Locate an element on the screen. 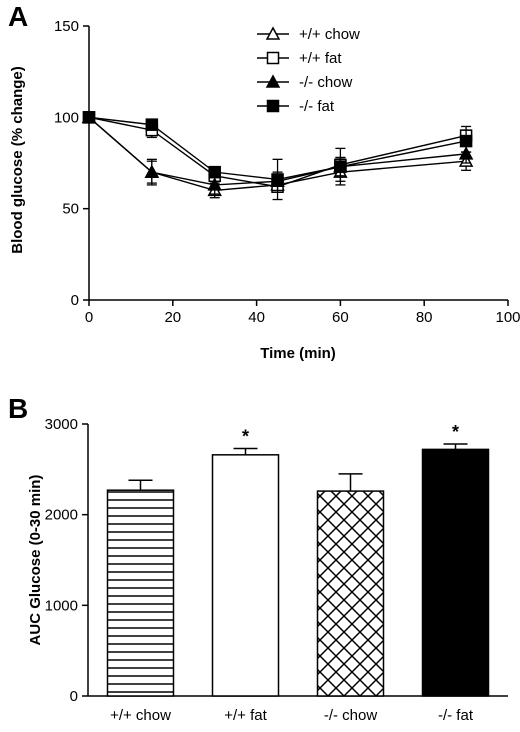 This screenshot has width=520, height=732. panel-a-x-tick-label-0: 0 is located at coordinates (89, 317).